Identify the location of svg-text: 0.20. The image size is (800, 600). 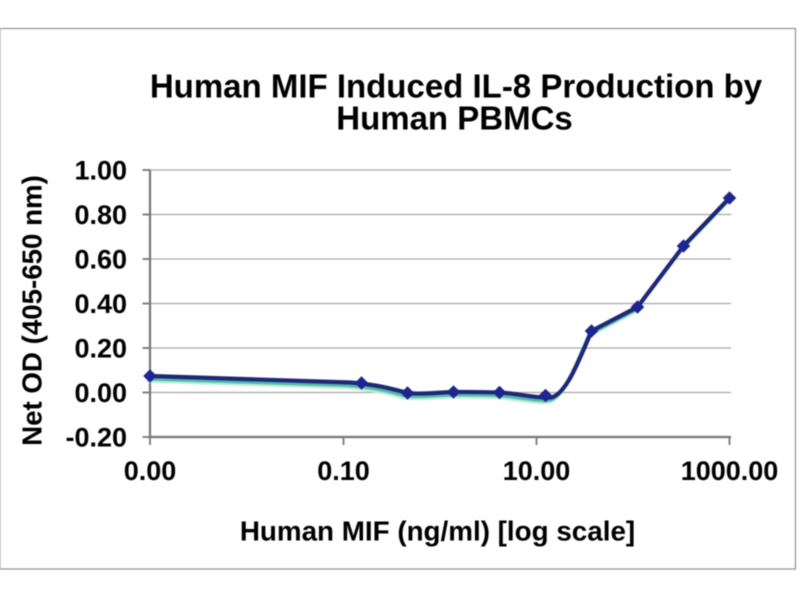
(100, 349).